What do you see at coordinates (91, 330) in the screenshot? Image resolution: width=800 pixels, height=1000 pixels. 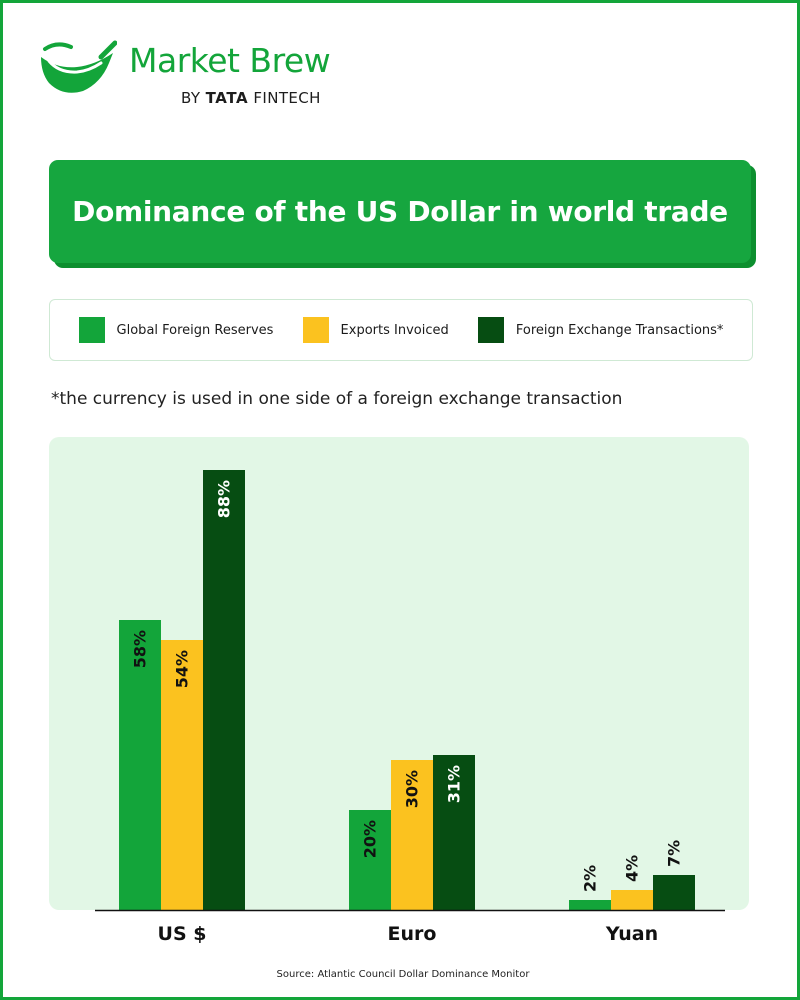 I see `legend-swatch-reserves` at bounding box center [91, 330].